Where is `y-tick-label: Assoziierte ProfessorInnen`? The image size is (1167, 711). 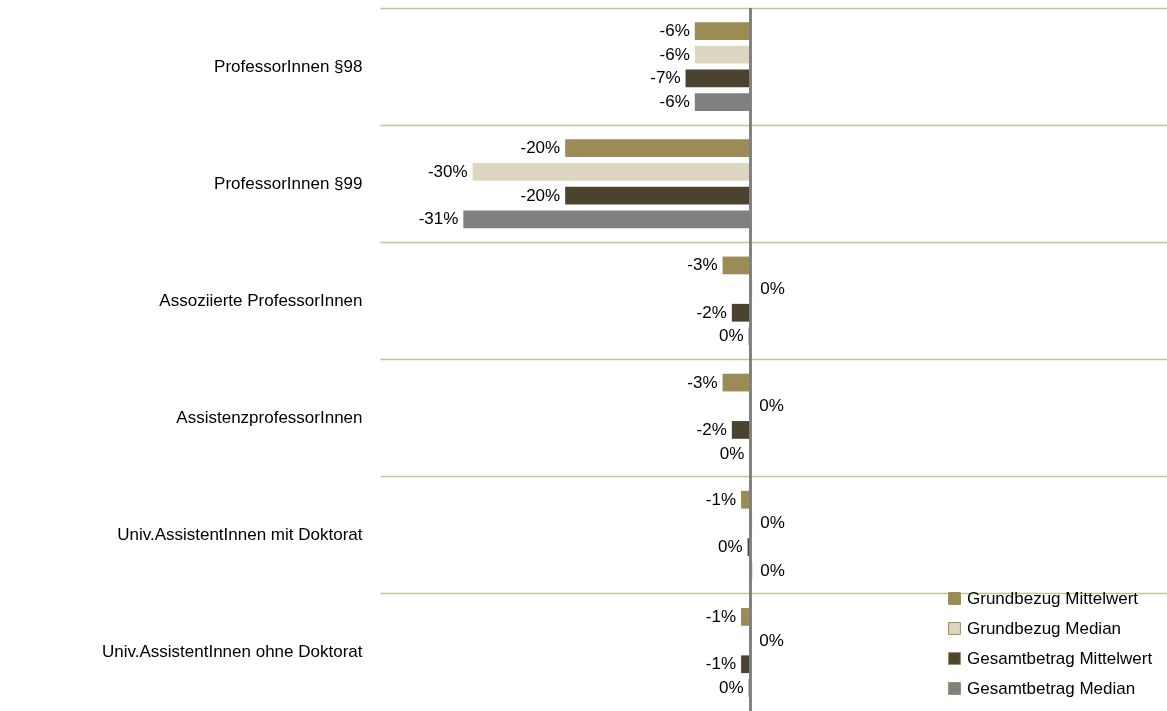 y-tick-label: Assoziierte ProfessorInnen is located at coordinates (261, 300).